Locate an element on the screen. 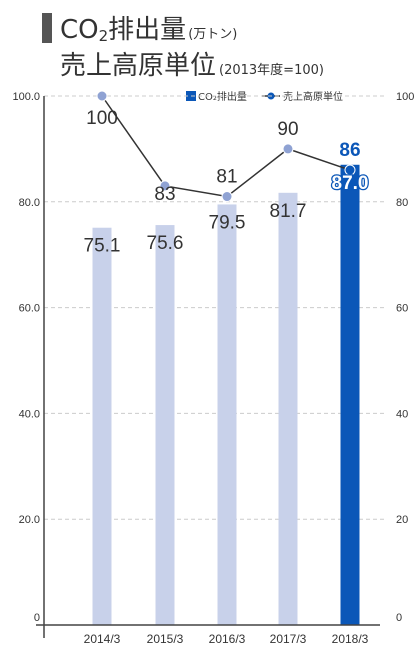 The image size is (414, 646). chart-title-line1: CO2排出量 (万トン) is located at coordinates (148, 30).